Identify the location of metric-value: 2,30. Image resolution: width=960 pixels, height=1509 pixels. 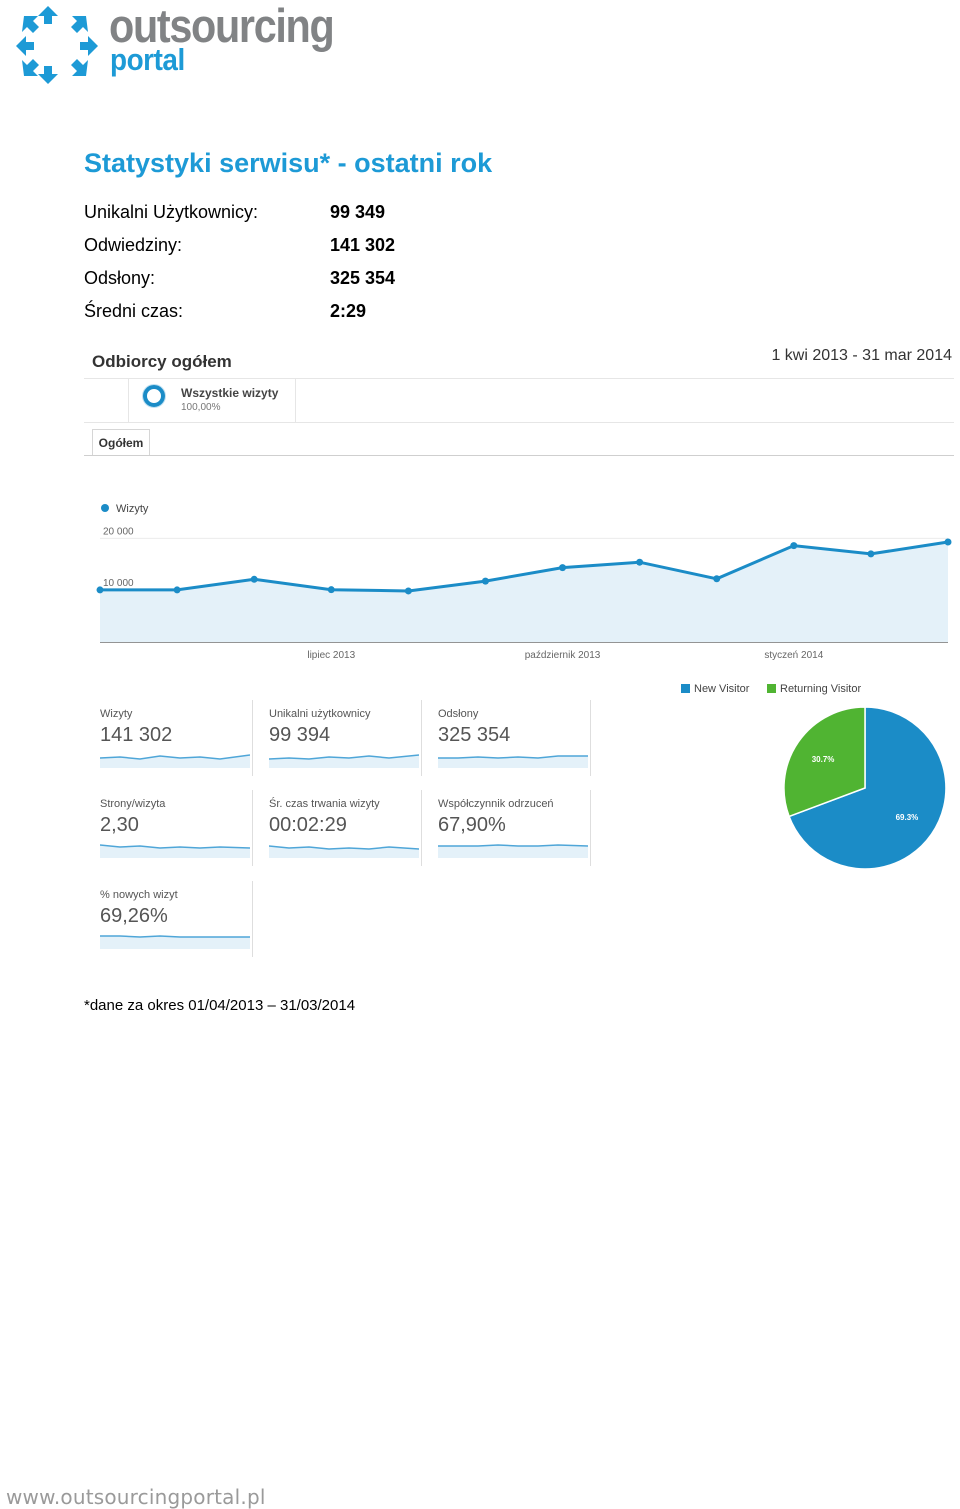
(119, 825).